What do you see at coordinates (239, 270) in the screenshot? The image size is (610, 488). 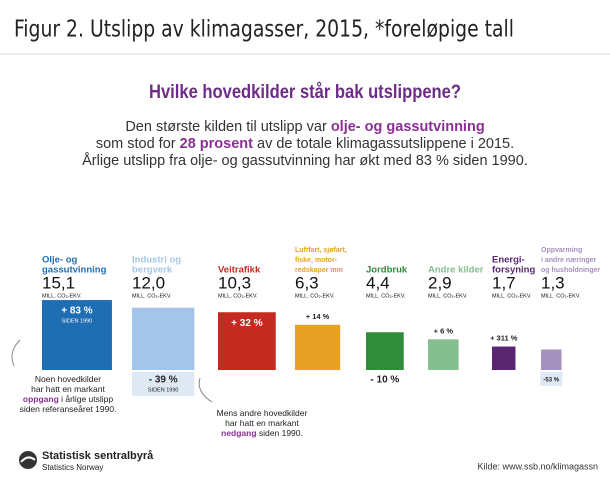 I see `source-name: Veitrafikk` at bounding box center [239, 270].